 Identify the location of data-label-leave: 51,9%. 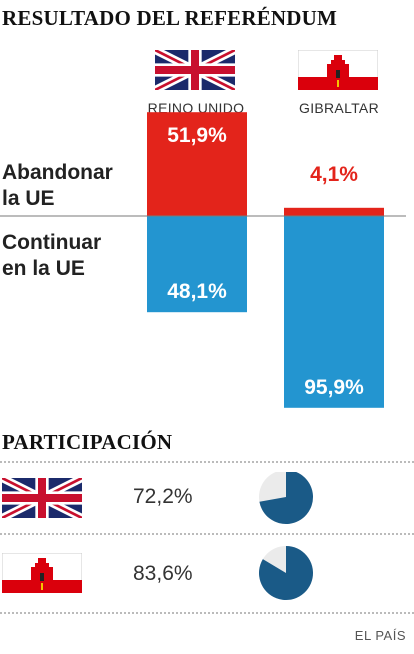
(197, 135).